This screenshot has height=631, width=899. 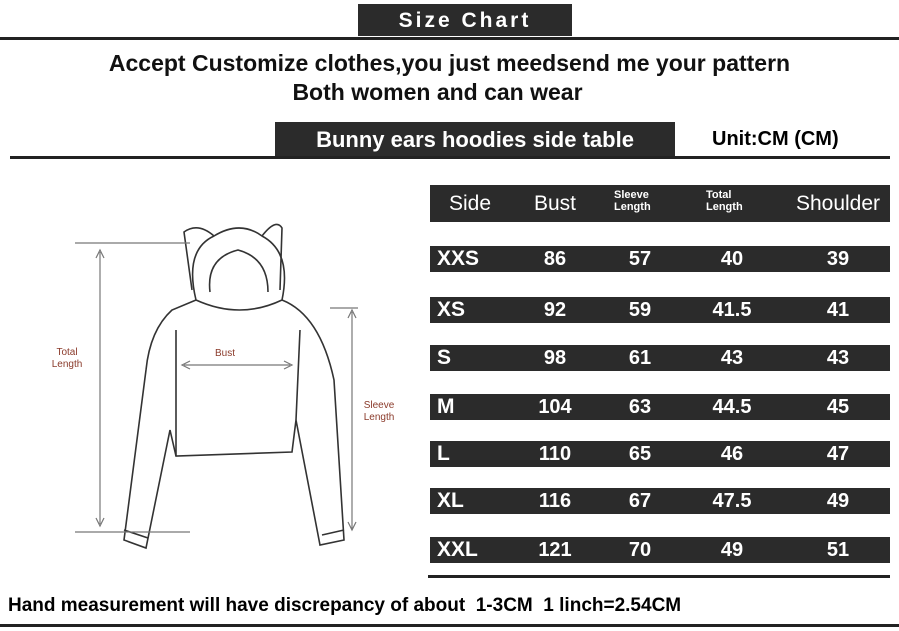 What do you see at coordinates (660, 203) in the screenshot?
I see `table-header-bar` at bounding box center [660, 203].